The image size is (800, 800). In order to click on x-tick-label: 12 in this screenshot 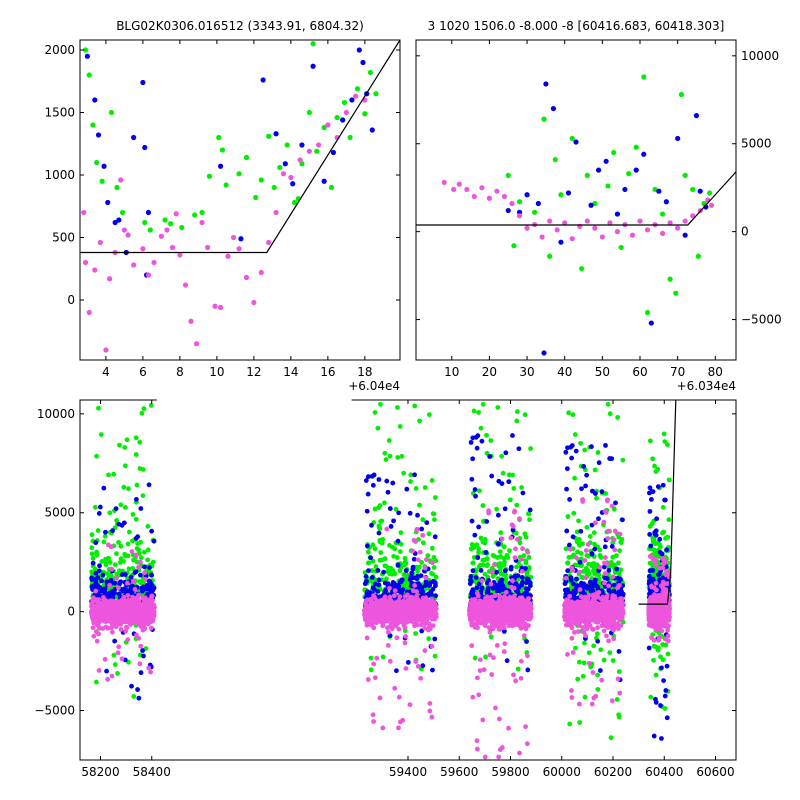, I will do `click(253, 372)`.